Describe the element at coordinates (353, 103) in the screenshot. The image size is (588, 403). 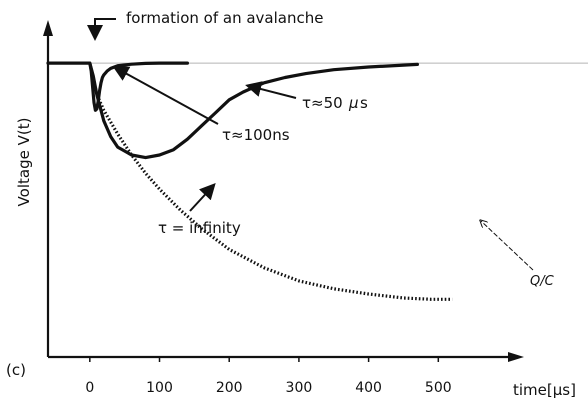
I see `annotation-tau50-mu: µ` at that location.